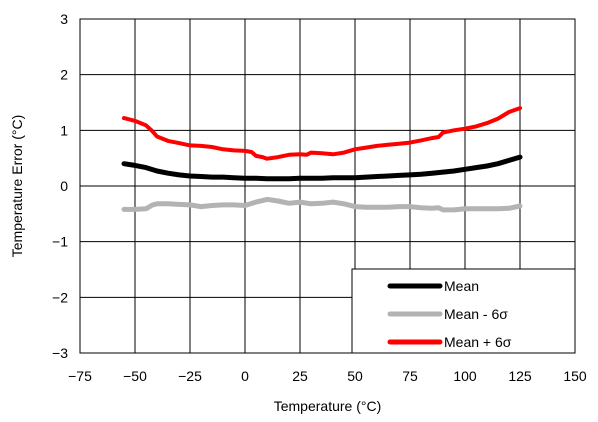  What do you see at coordinates (327, 376) in the screenshot?
I see `x-tick-labels: −75 −50 −25 0 25 50 75 100 125 150` at bounding box center [327, 376].